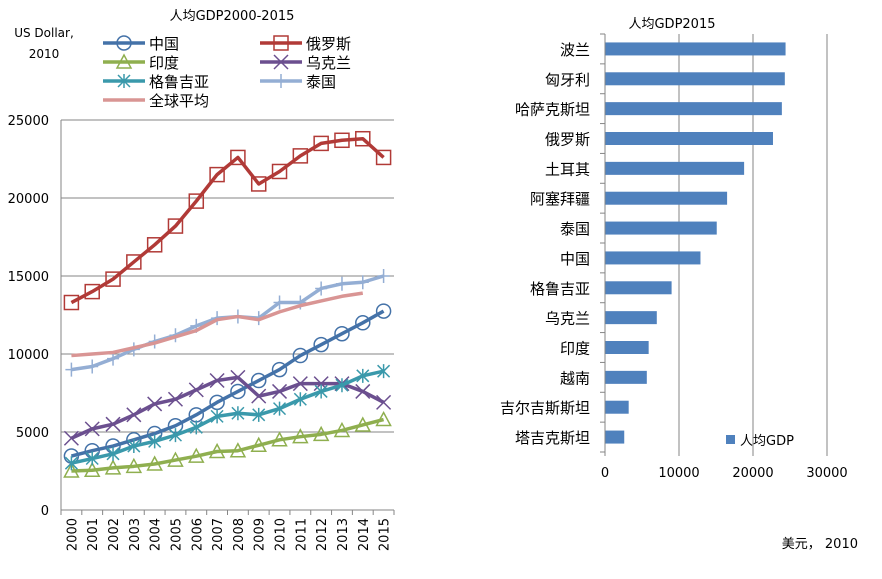  Describe the element at coordinates (217, 324) in the screenshot. I see `series-none` at that location.